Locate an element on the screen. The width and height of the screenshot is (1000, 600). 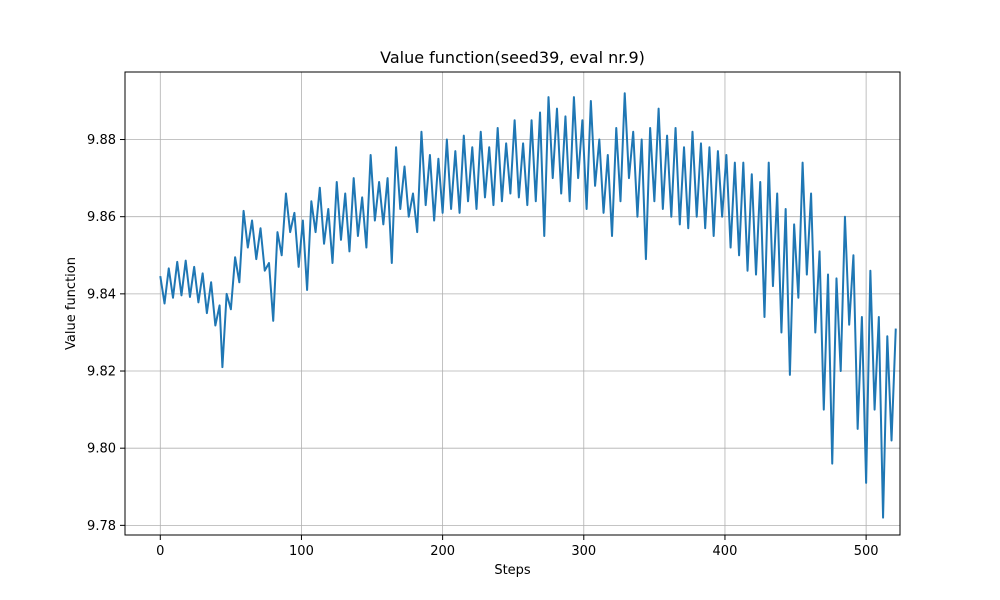
y-axis-label: Value function is located at coordinates (71, 303).